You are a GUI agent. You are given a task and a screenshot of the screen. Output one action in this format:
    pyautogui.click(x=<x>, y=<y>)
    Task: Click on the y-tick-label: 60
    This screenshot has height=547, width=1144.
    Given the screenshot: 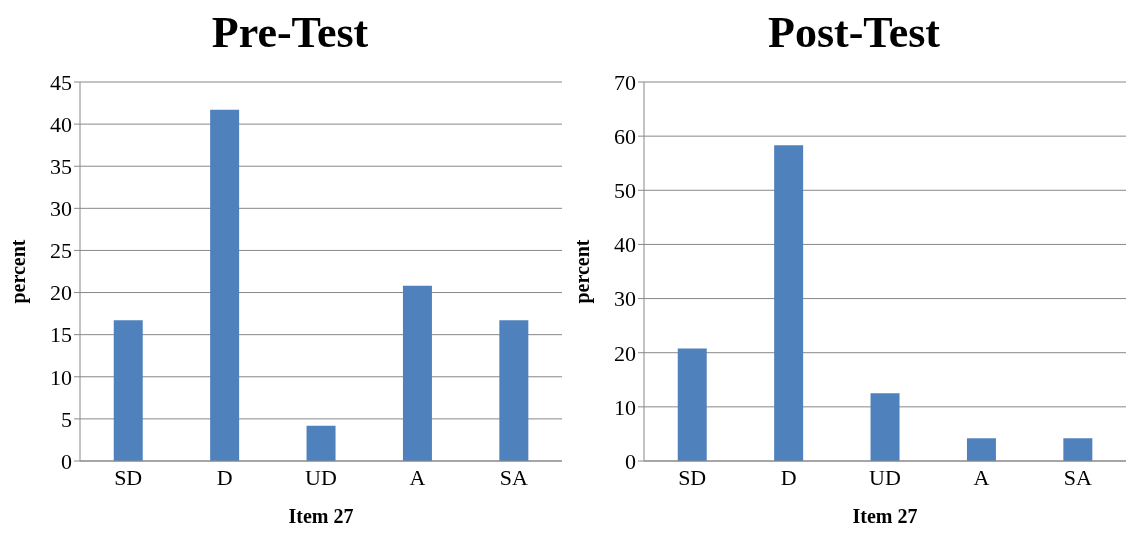 What is the action you would take?
    pyautogui.click(x=625, y=136)
    